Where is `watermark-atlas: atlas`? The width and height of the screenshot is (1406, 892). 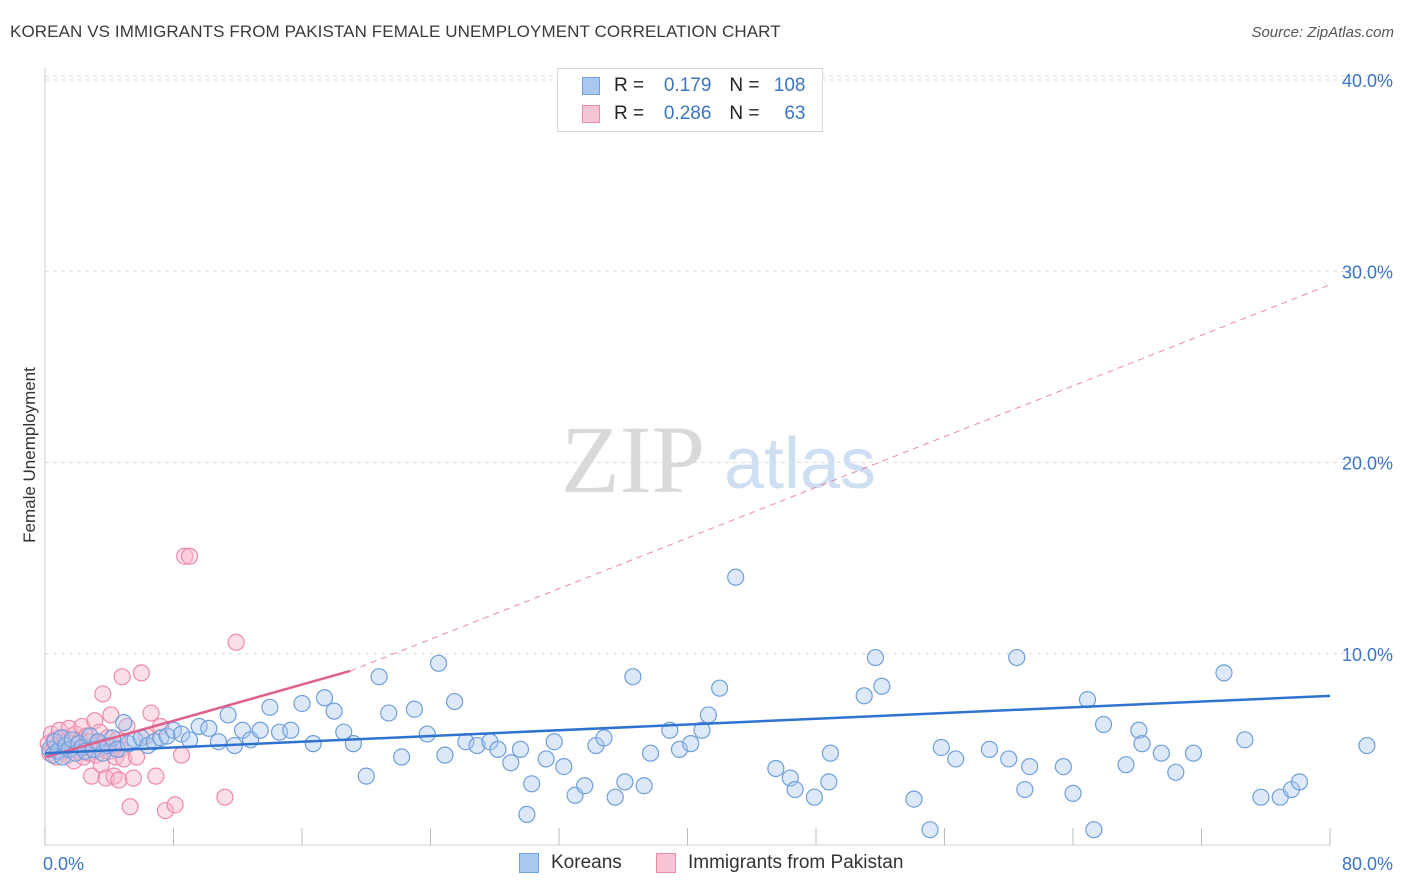 watermark-atlas: atlas is located at coordinates (800, 464).